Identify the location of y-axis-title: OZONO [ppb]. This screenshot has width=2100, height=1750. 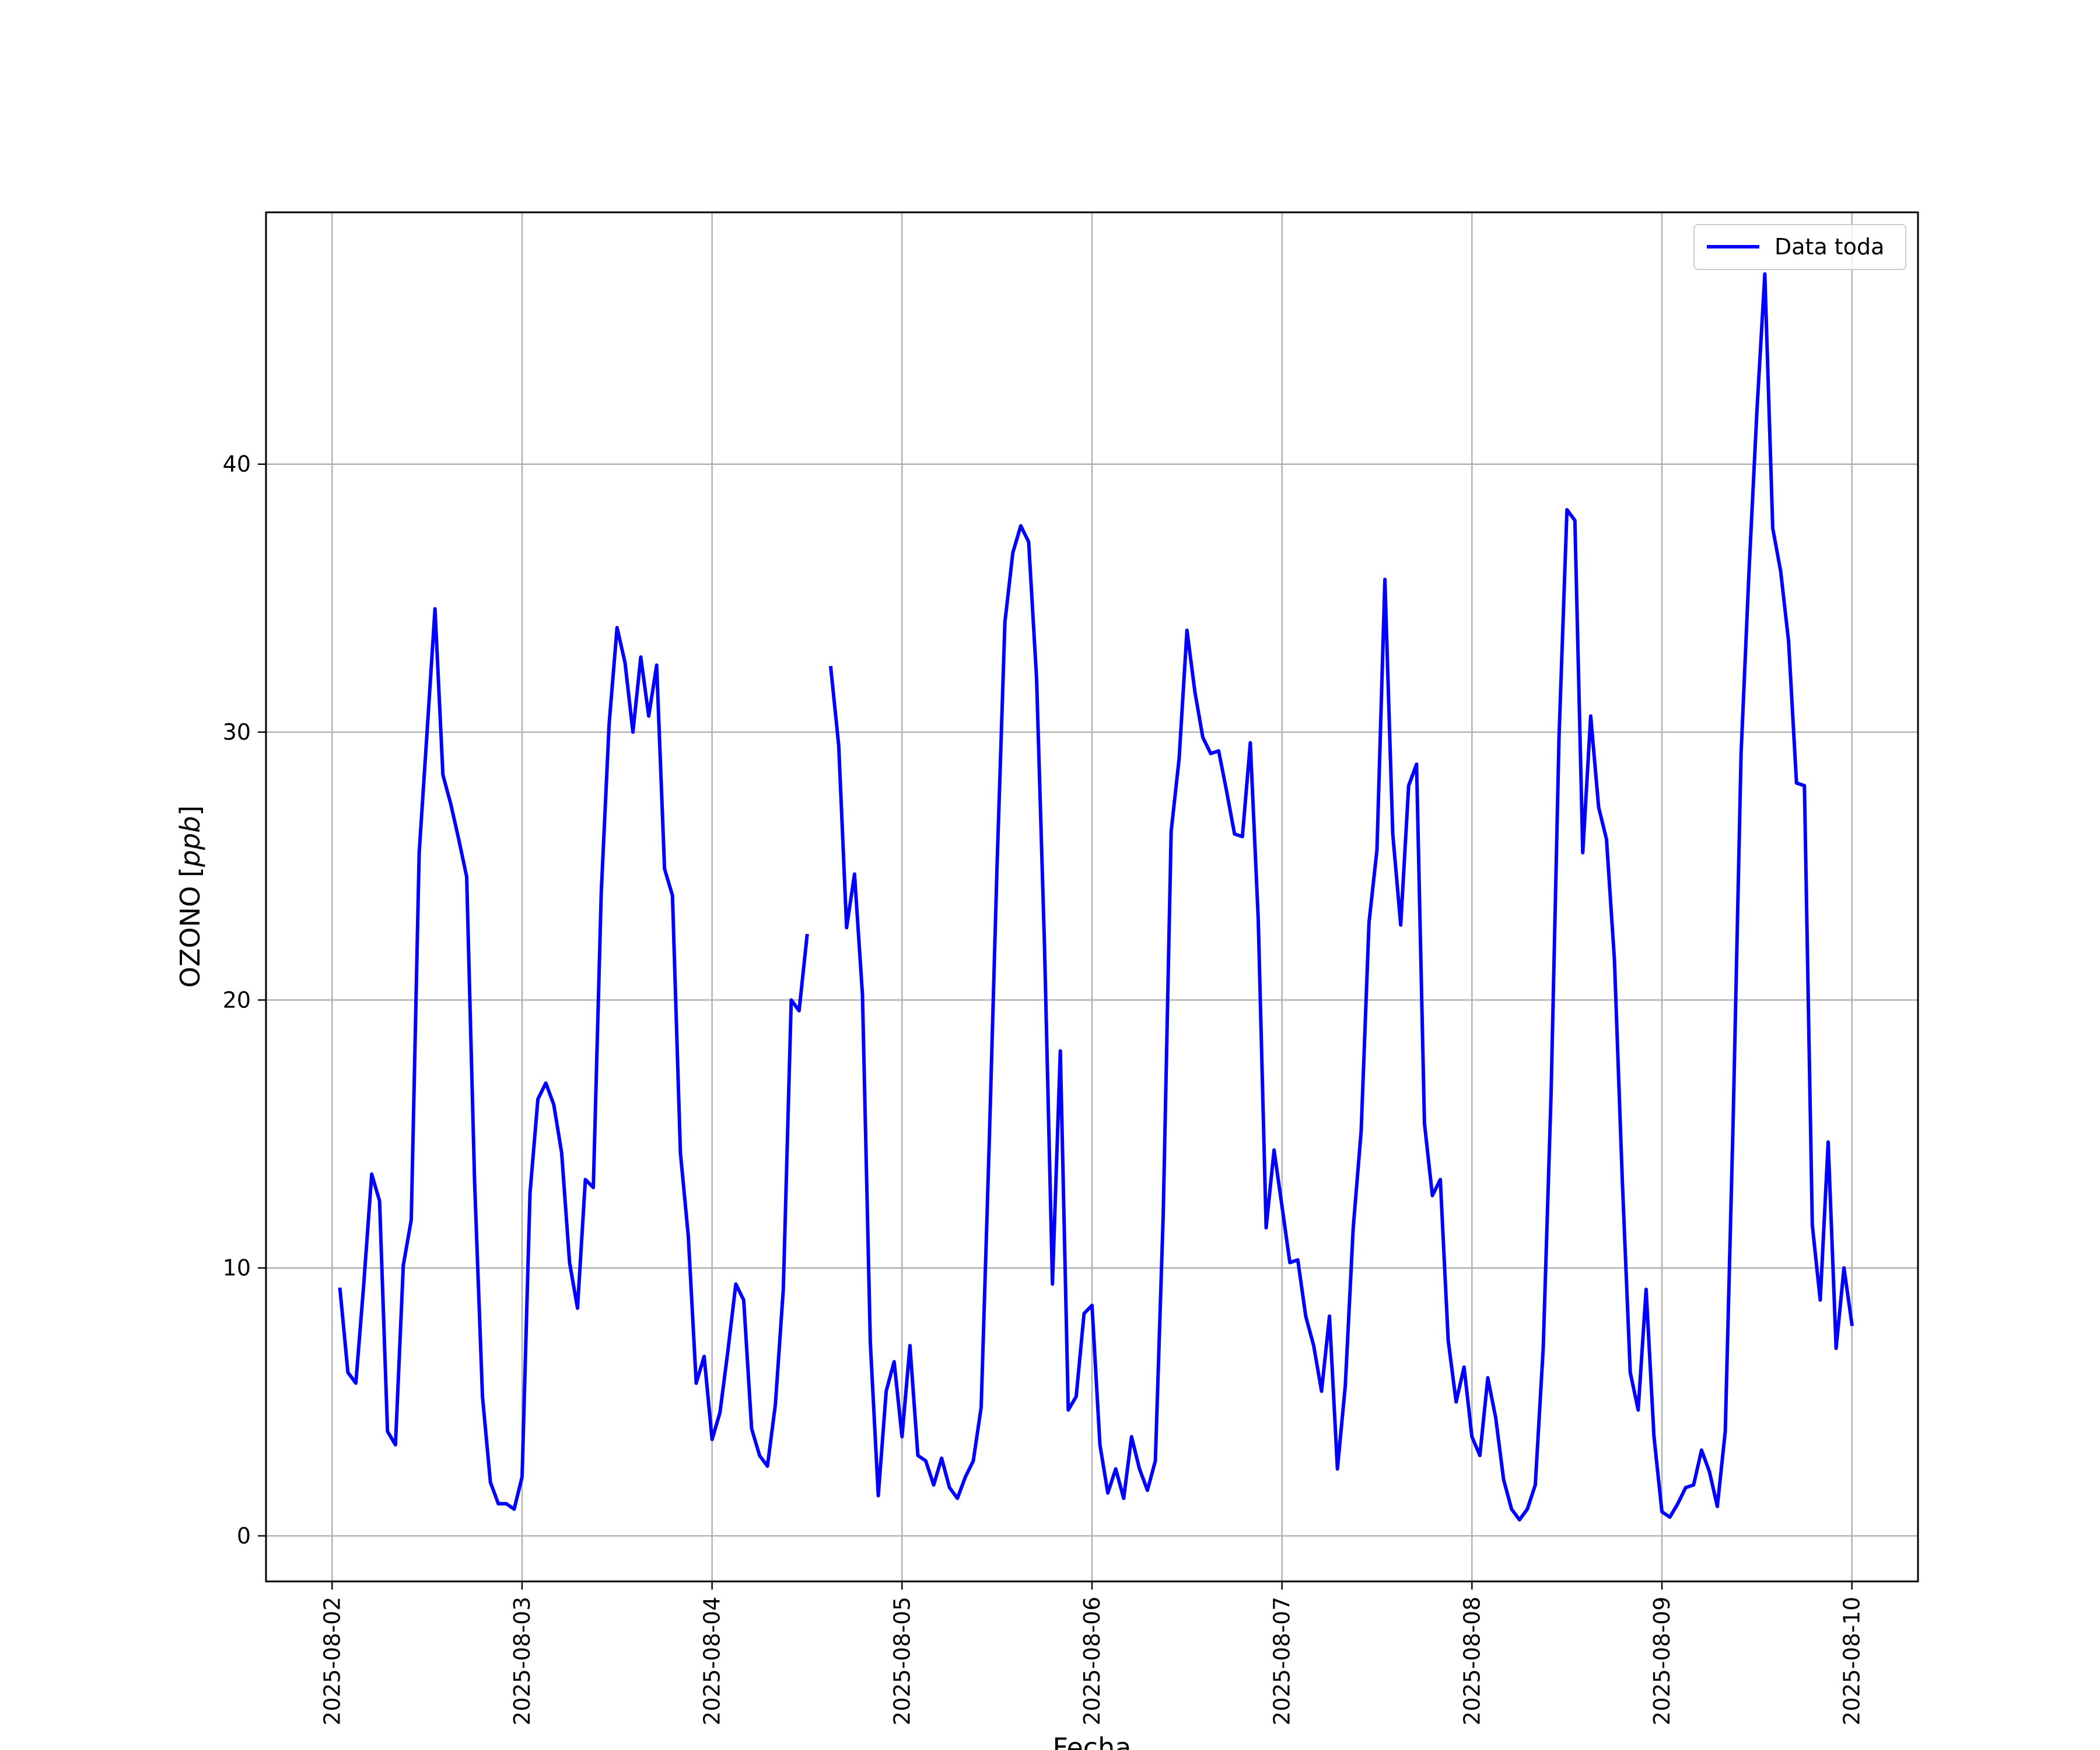
(190, 897).